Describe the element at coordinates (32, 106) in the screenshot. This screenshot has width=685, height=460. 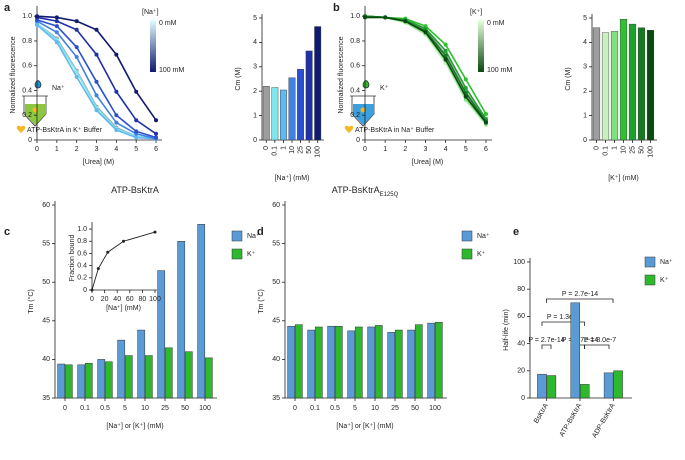
I see `tube-icon-a` at that location.